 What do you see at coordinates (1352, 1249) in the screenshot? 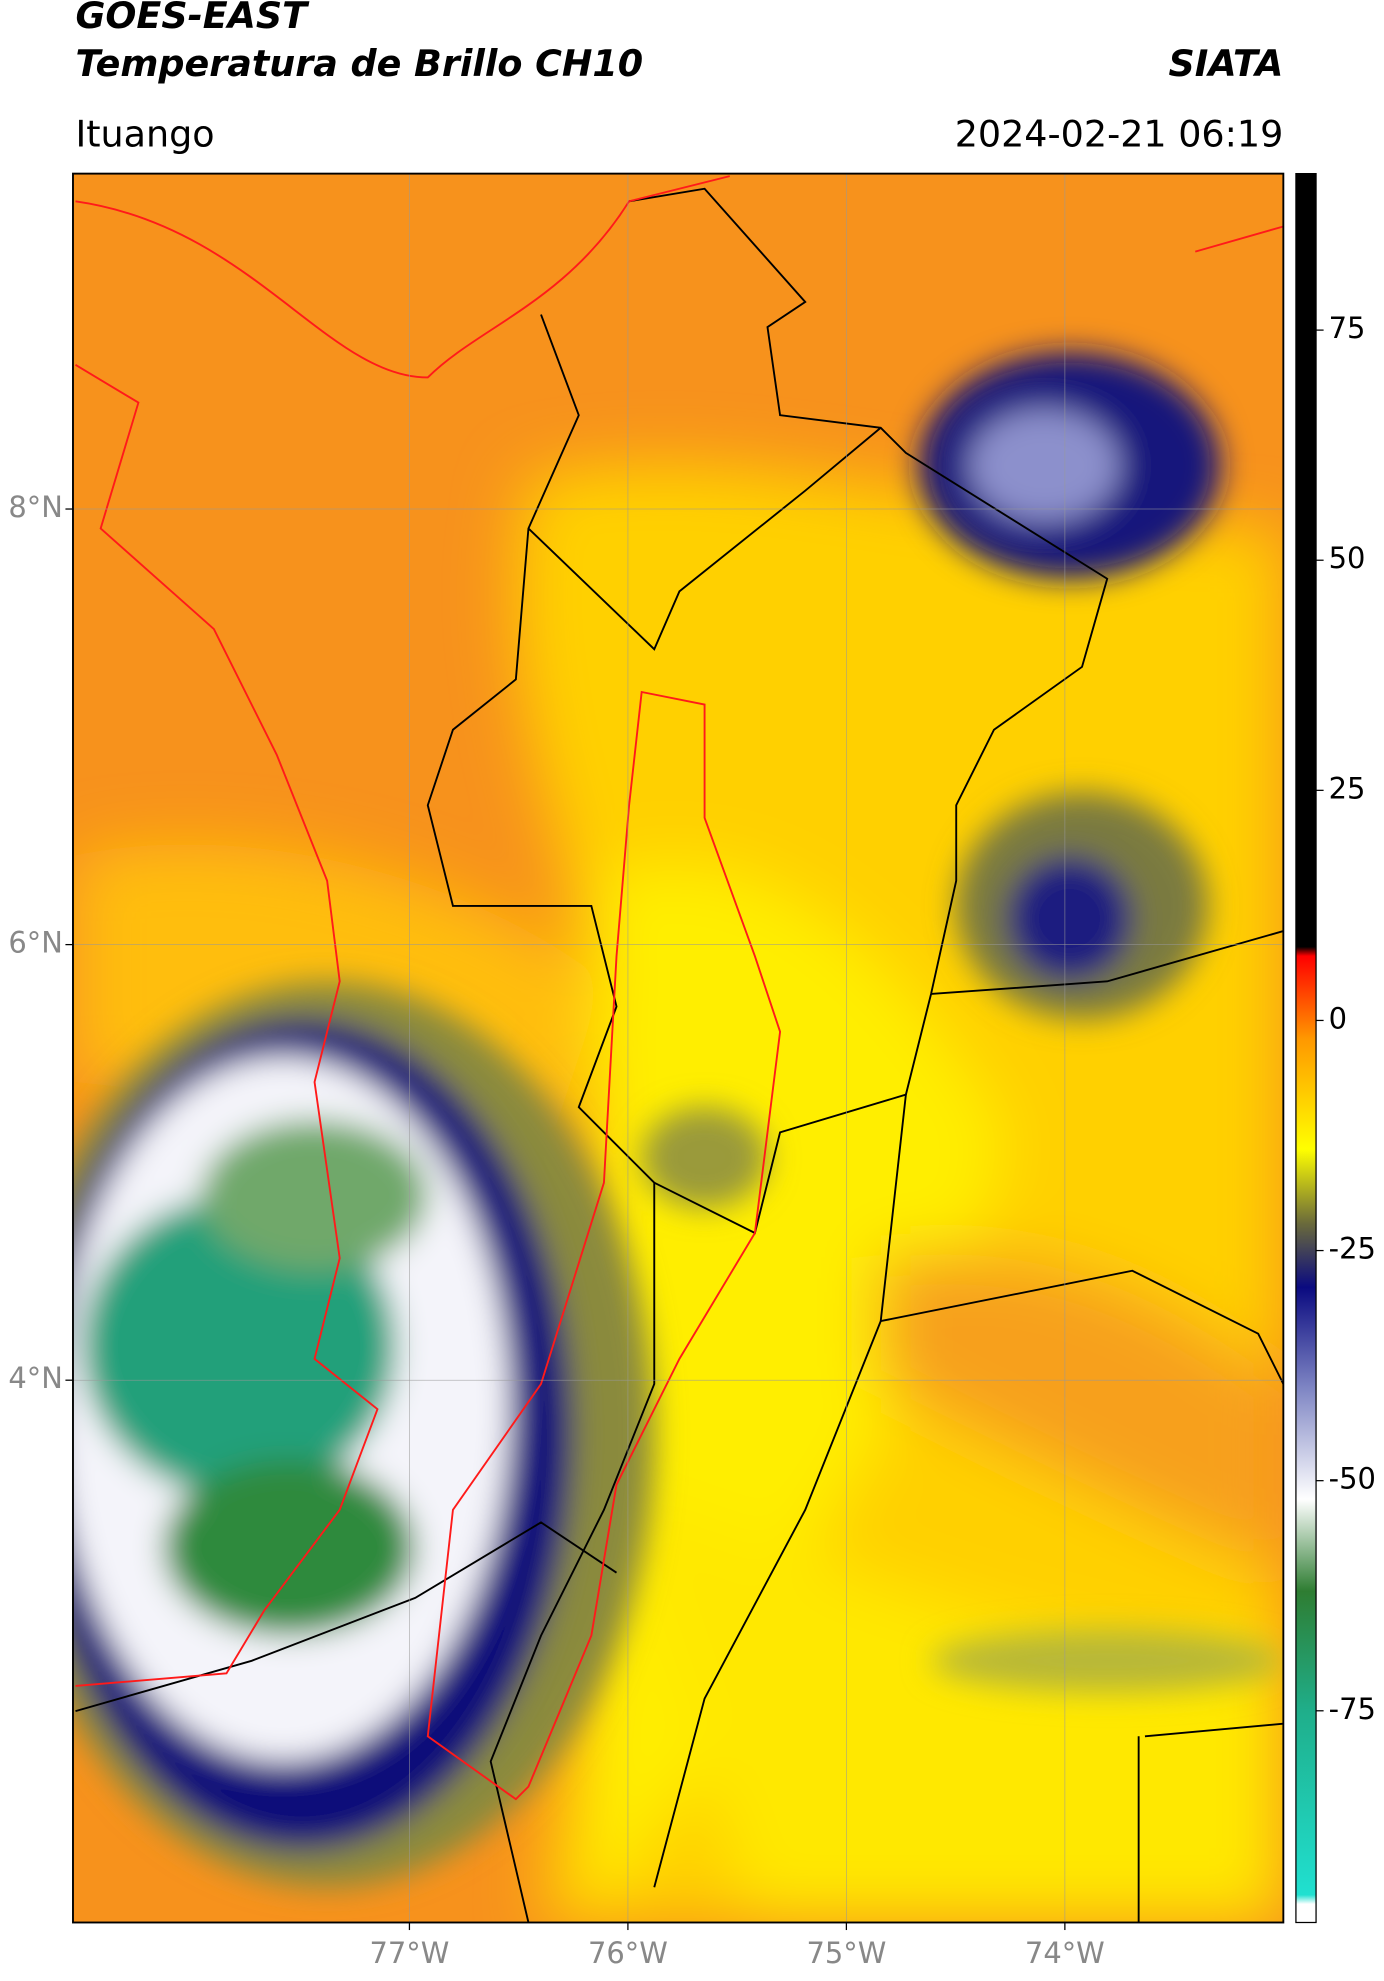
I see `colorbar-tick-label: -25` at bounding box center [1352, 1249].